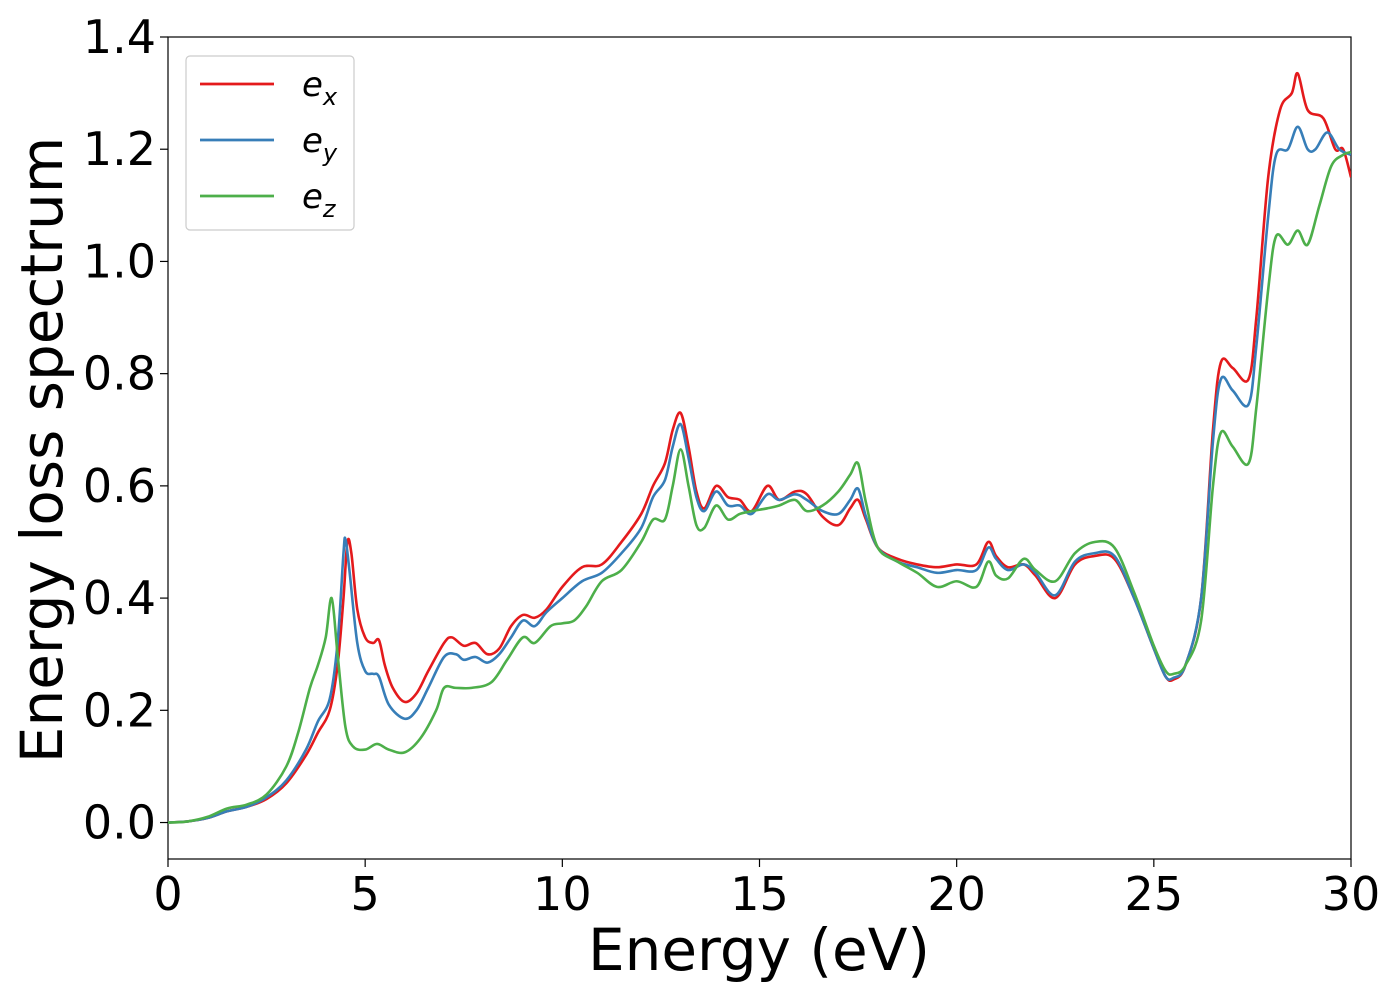 This screenshot has width=1400, height=1000. Describe the element at coordinates (956, 894) in the screenshot. I see `x-tick-label: 20` at that location.